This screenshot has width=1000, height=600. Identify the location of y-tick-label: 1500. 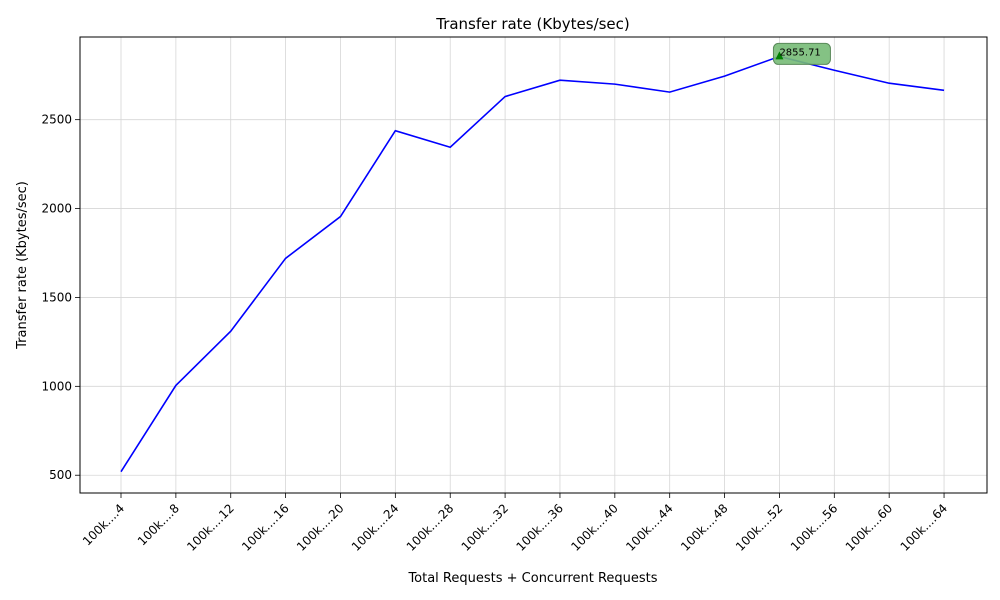
(56, 297).